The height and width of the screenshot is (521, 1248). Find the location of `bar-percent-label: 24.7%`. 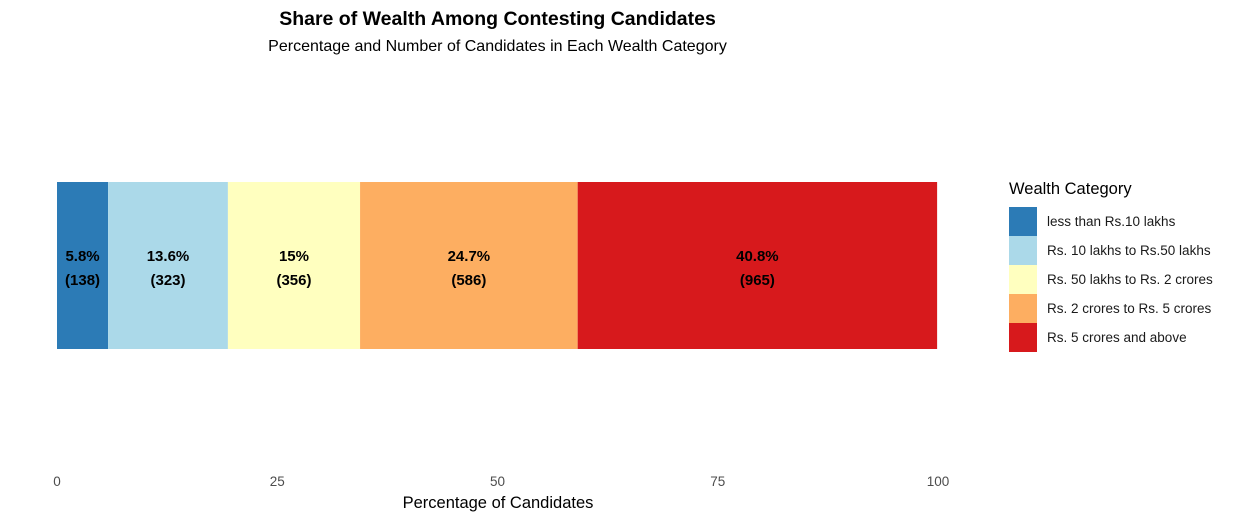

bar-percent-label: 24.7% is located at coordinates (469, 256).